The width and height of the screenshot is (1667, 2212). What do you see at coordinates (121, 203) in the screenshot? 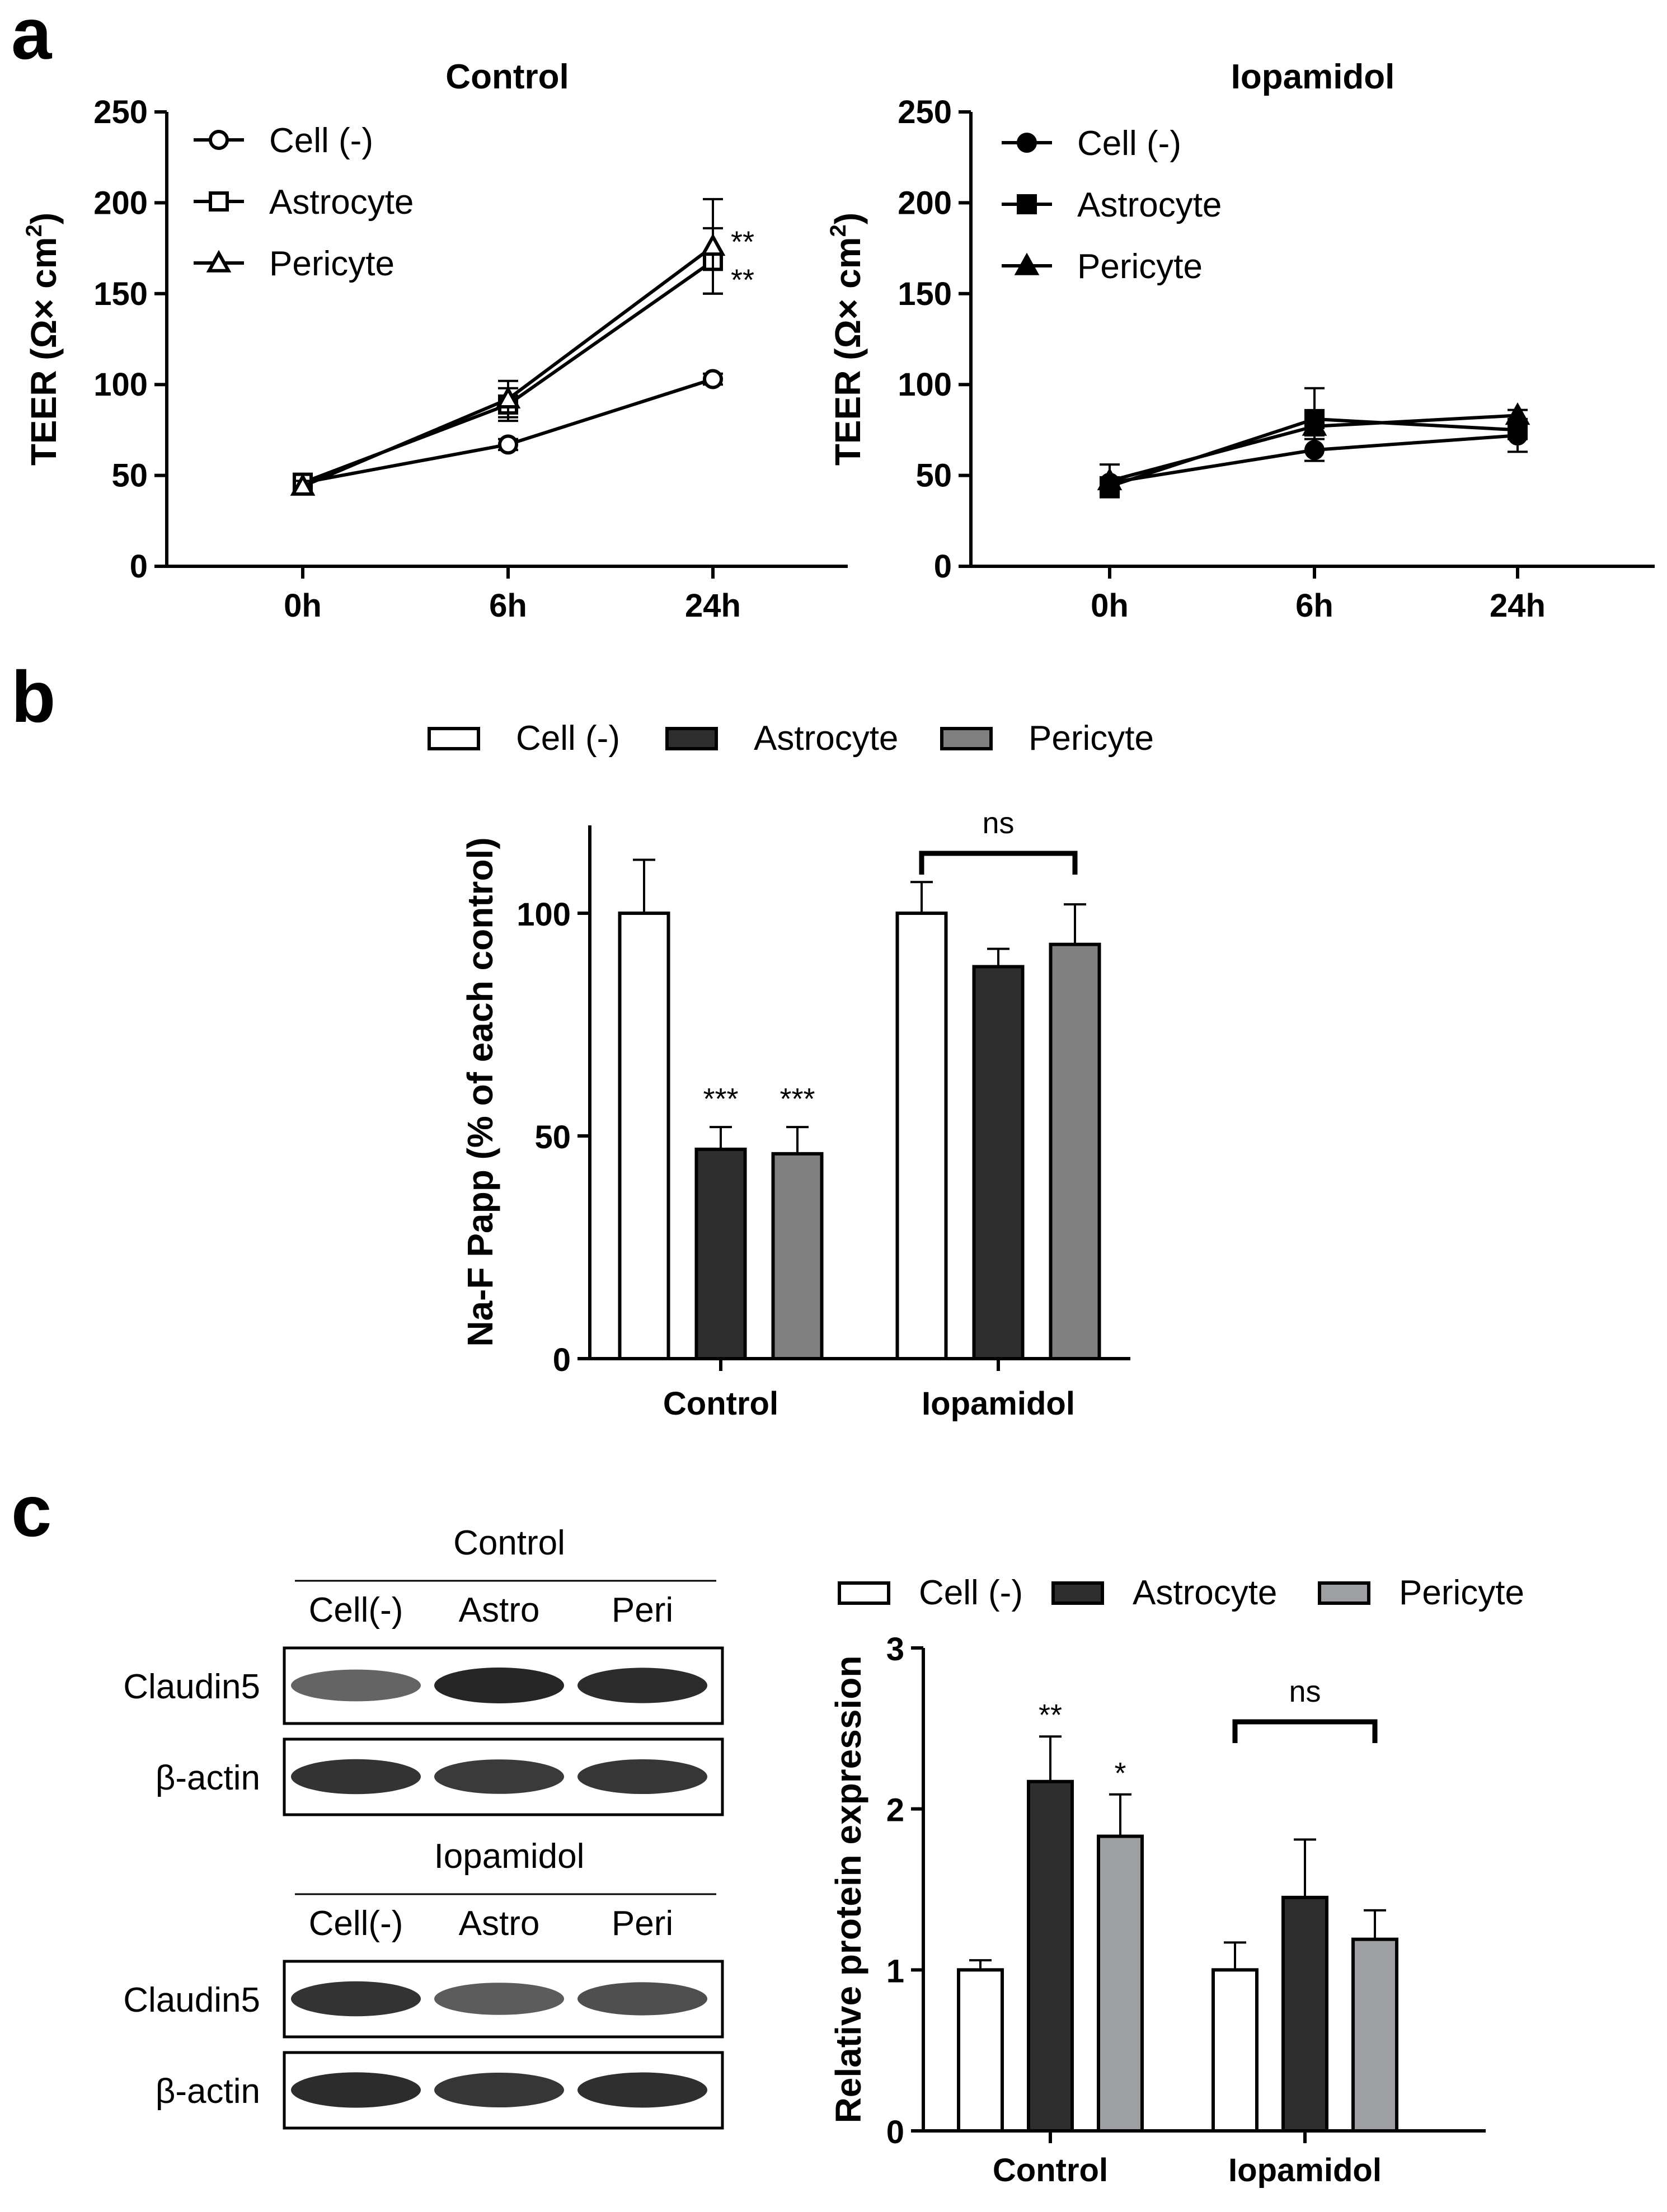
I see `y-tick-label: 200` at bounding box center [121, 203].